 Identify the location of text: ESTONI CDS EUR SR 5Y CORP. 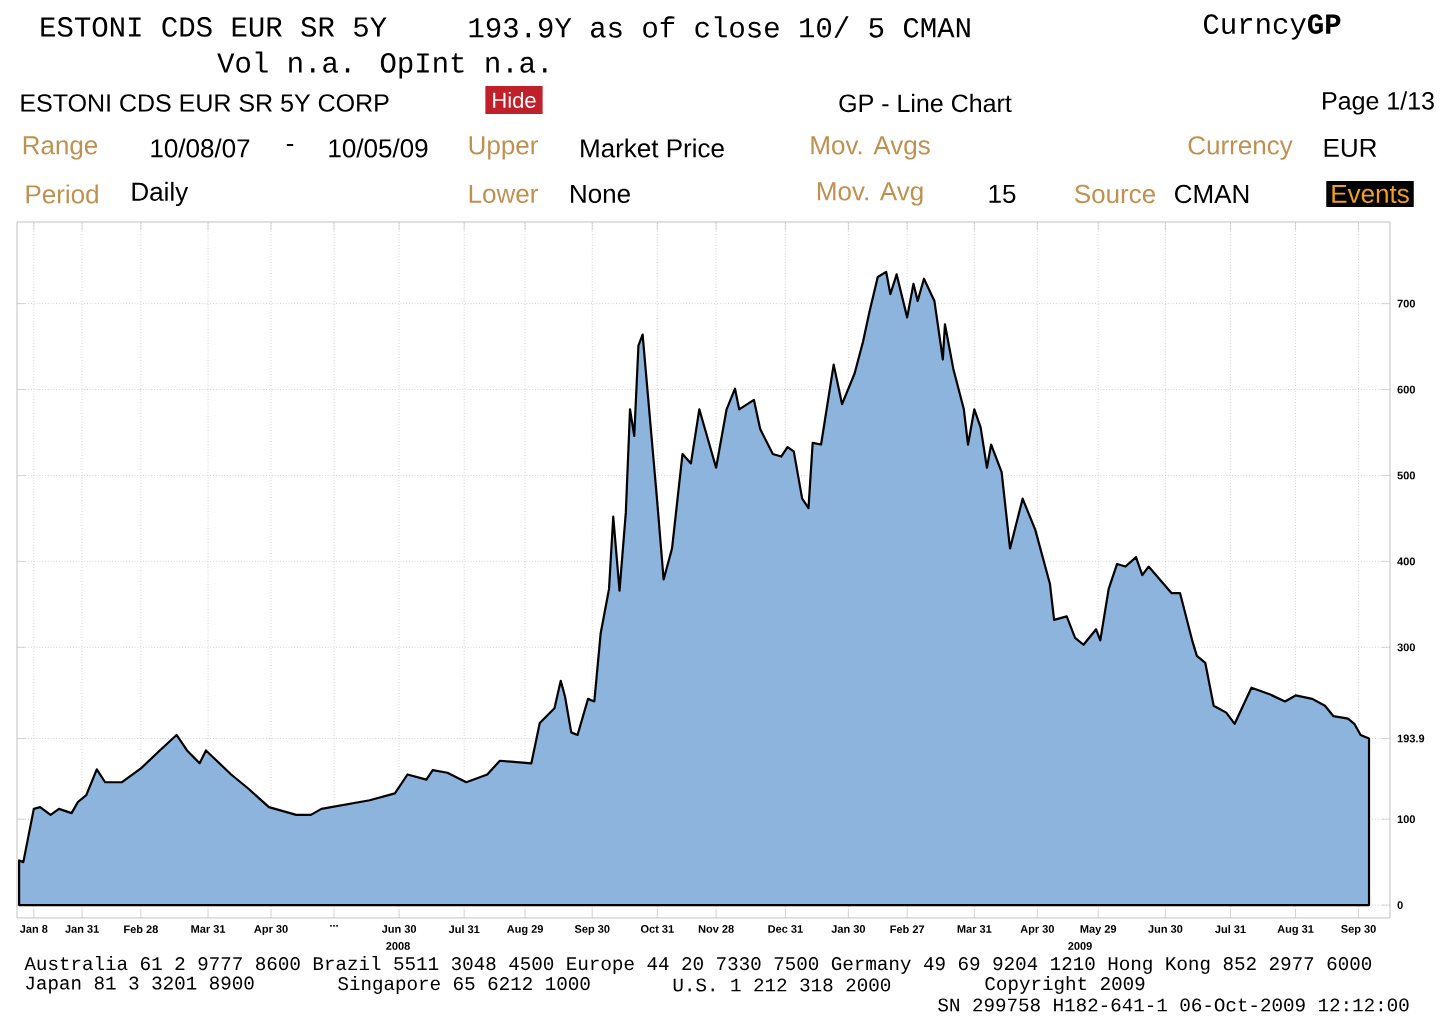
(205, 103).